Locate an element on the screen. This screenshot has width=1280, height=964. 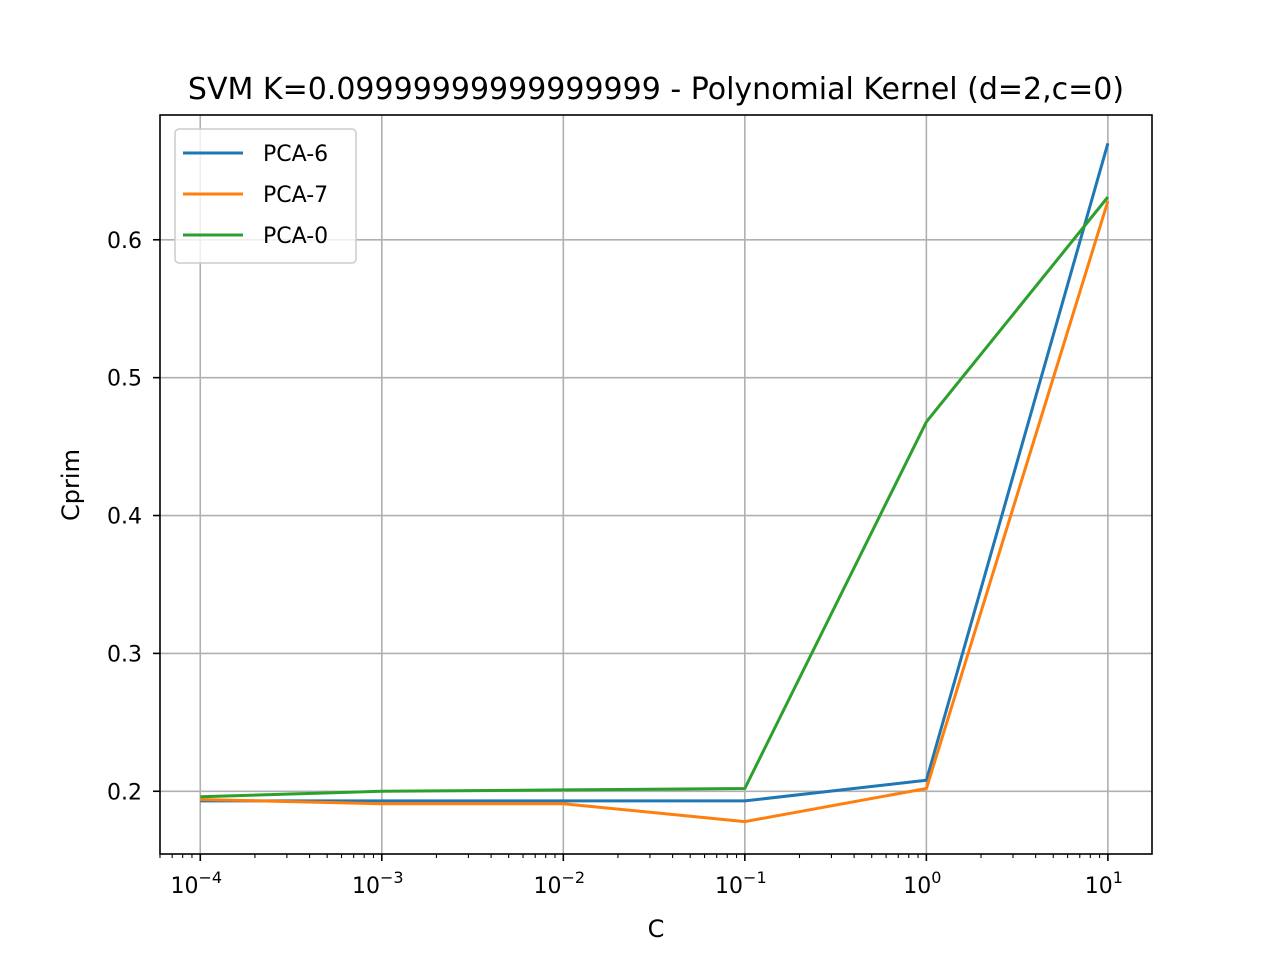
legend-label: PCA-6 is located at coordinates (295, 154).